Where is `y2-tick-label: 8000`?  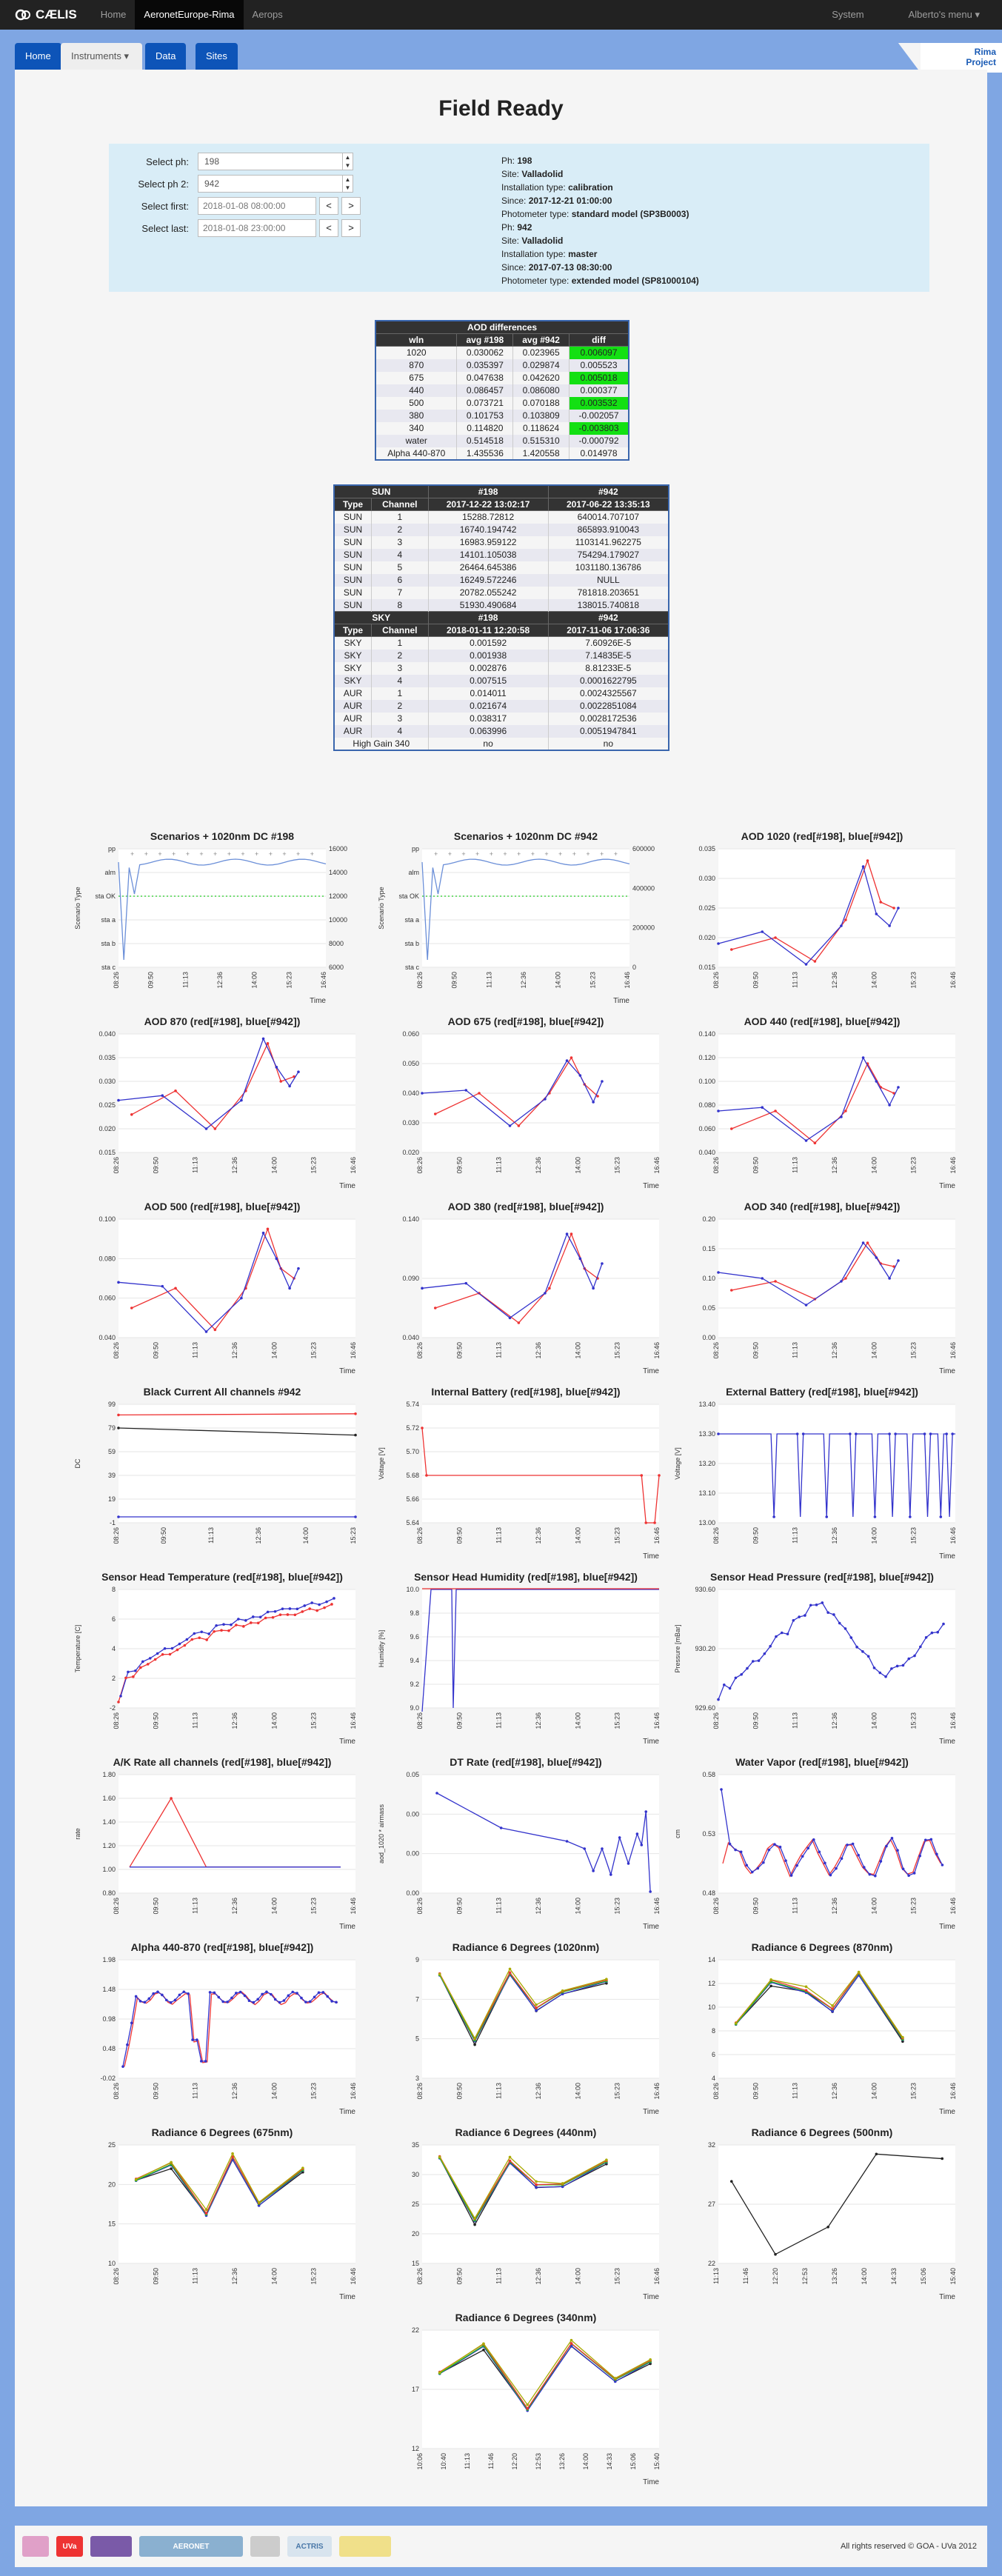
y2-tick-label: 8000 is located at coordinates (337, 943).